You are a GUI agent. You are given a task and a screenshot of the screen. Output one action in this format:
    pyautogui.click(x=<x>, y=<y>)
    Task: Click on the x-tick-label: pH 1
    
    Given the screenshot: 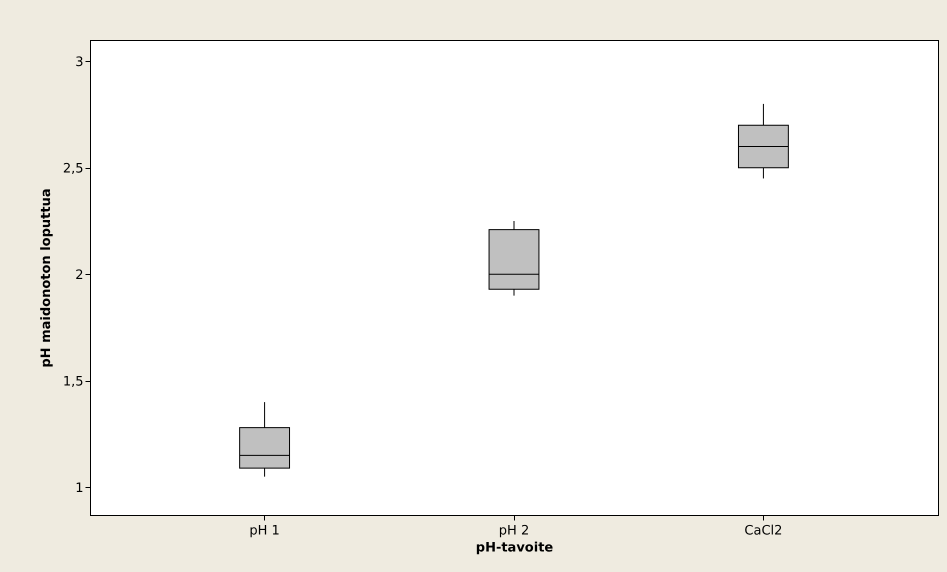 What is the action you would take?
    pyautogui.click(x=264, y=531)
    